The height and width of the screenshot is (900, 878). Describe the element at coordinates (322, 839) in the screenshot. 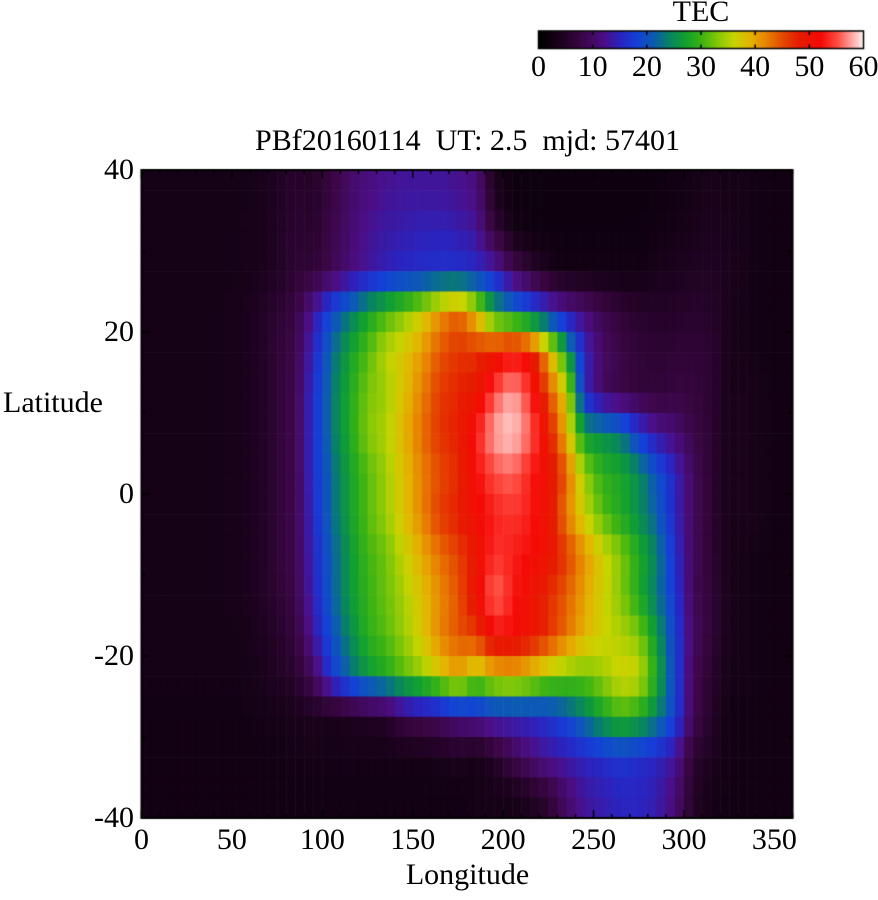

I see `x-tick-label: 100` at that location.